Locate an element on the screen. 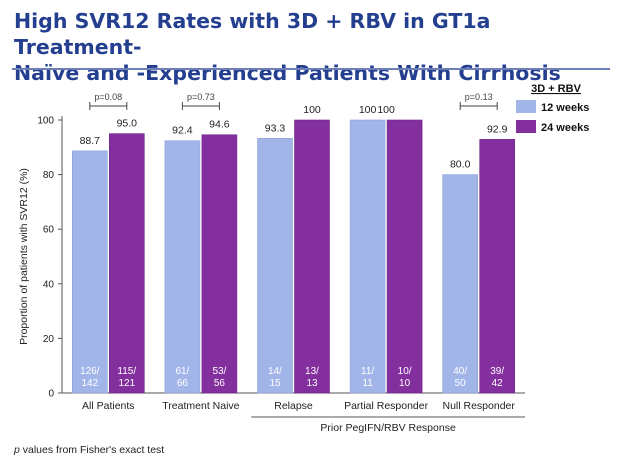 The height and width of the screenshot is (474, 620). n-label-top: 39/ is located at coordinates (497, 371).